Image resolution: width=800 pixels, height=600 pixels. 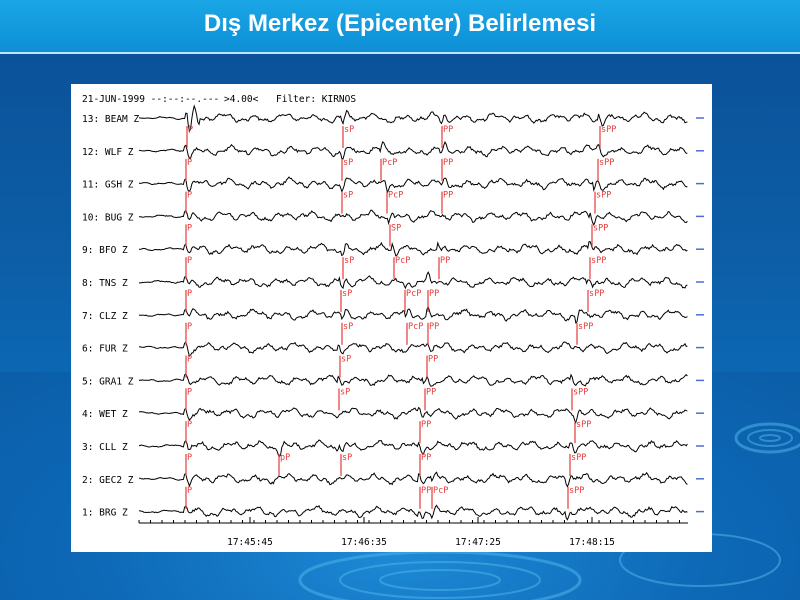 What do you see at coordinates (105, 349) in the screenshot?
I see `station-label: 6: FUR Z` at bounding box center [105, 349].